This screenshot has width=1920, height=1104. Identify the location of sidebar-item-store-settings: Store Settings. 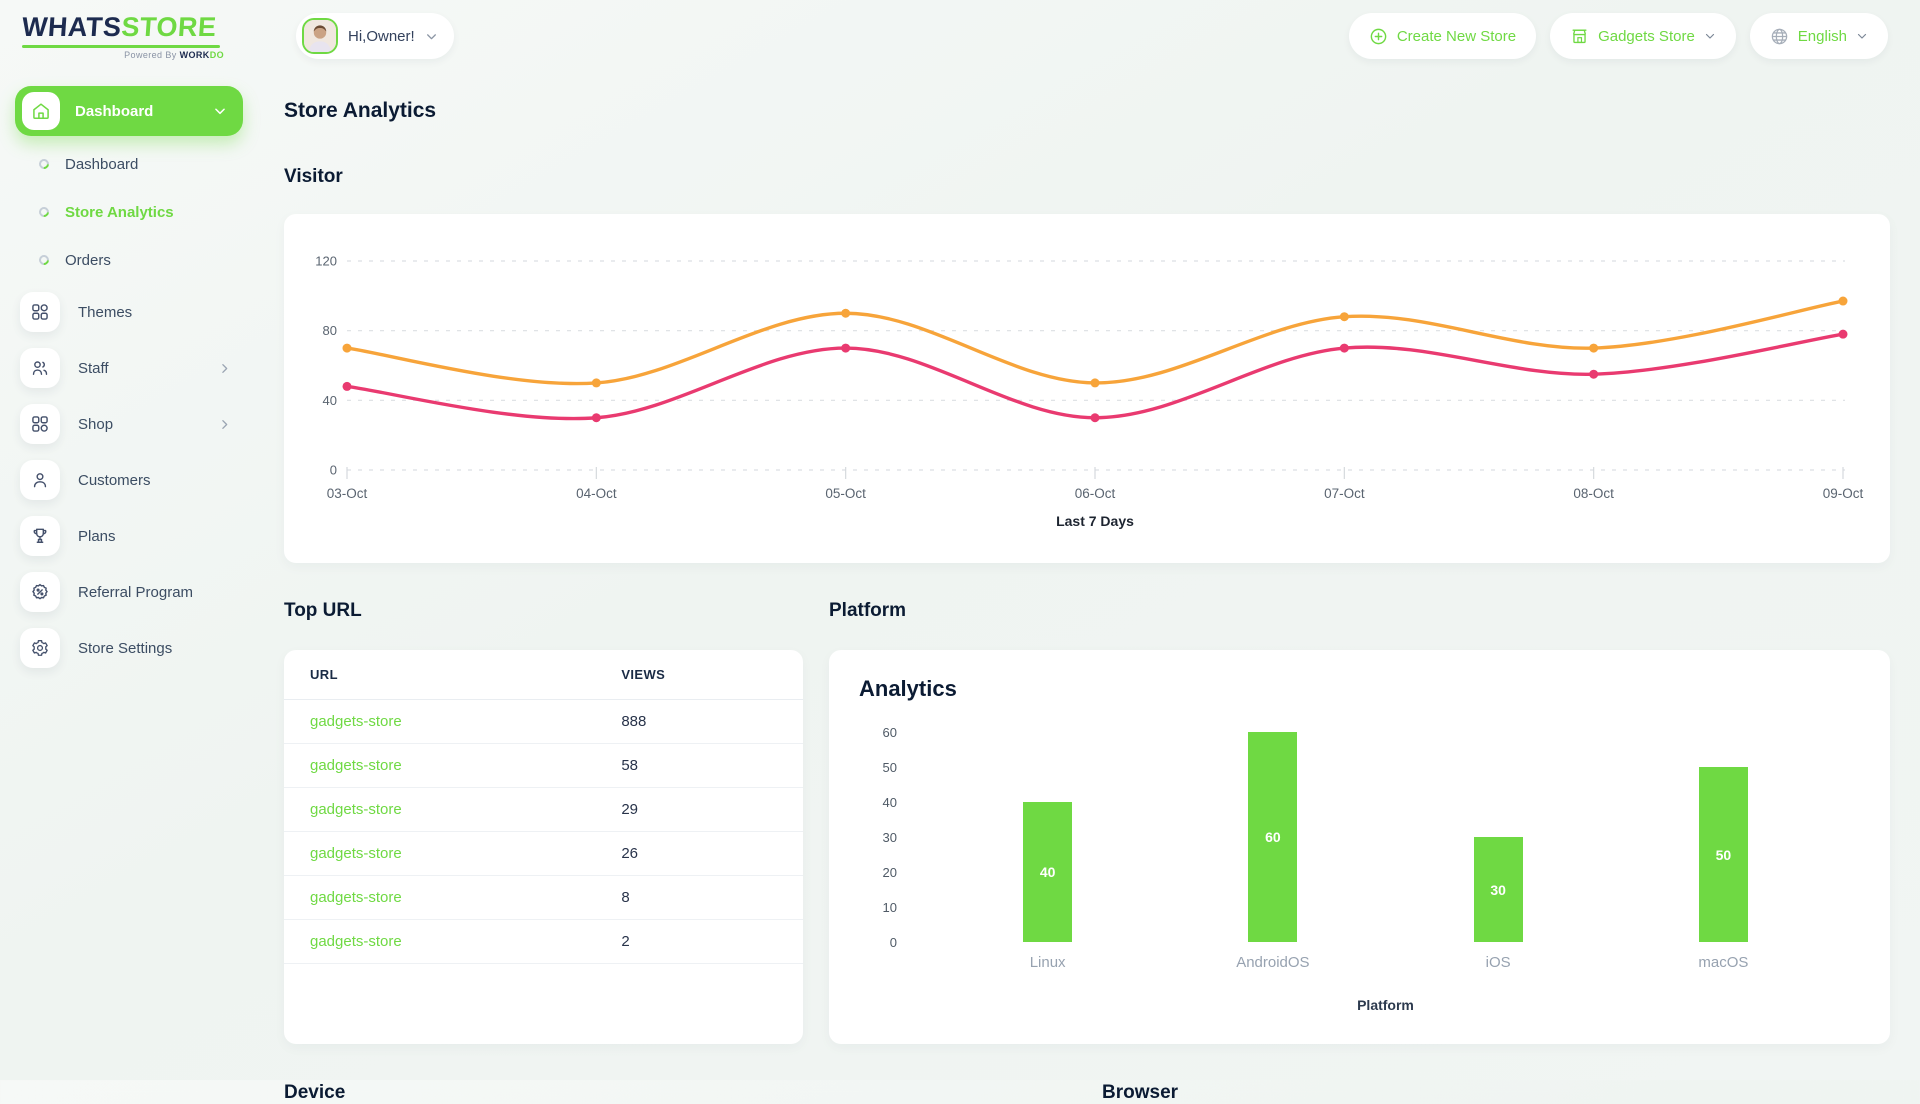
(129, 648).